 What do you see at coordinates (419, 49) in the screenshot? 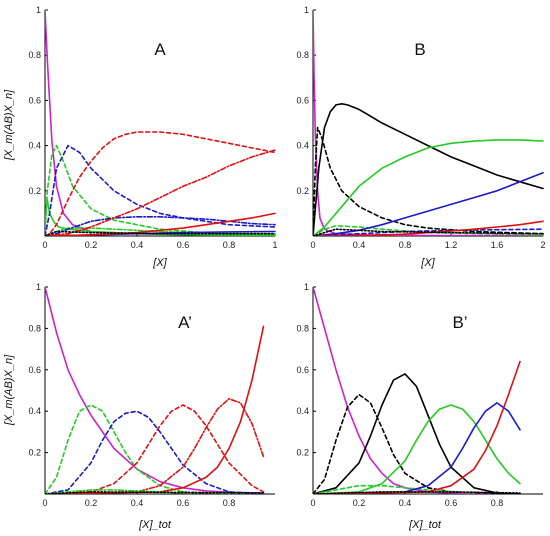
I see `panel-label: B` at bounding box center [419, 49].